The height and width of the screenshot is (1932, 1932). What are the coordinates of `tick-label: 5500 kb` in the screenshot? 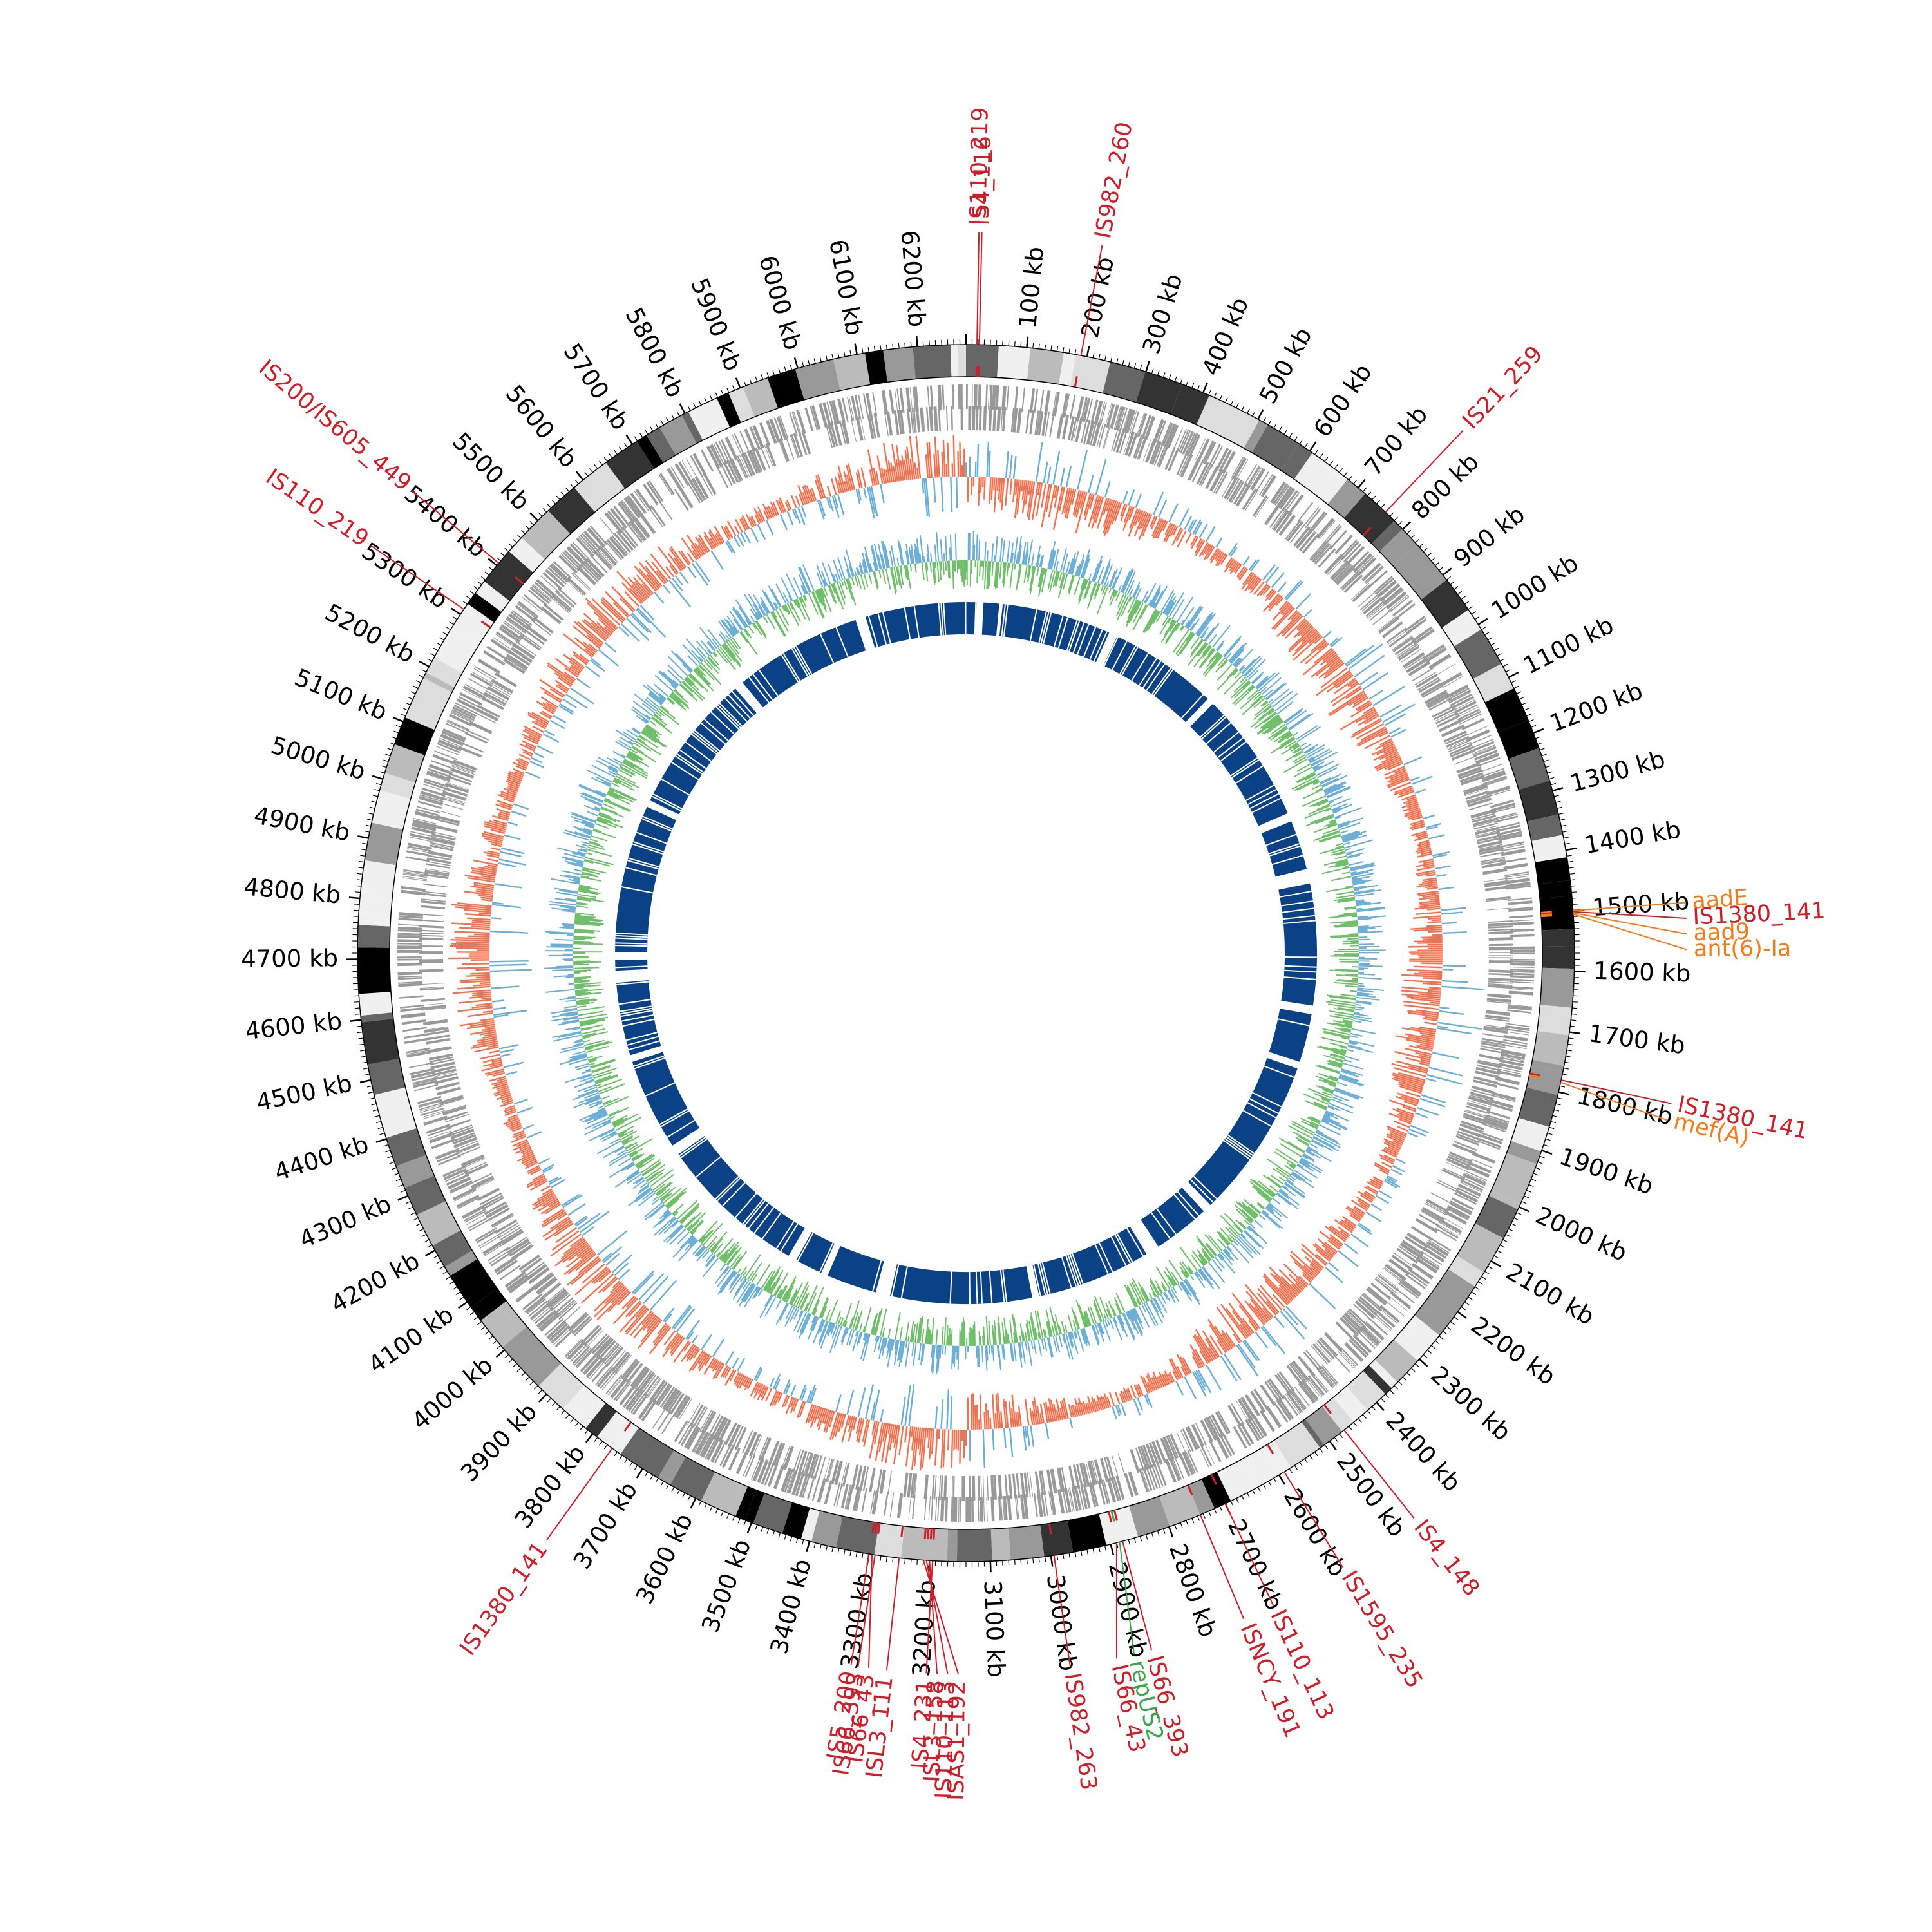 It's located at (491, 471).